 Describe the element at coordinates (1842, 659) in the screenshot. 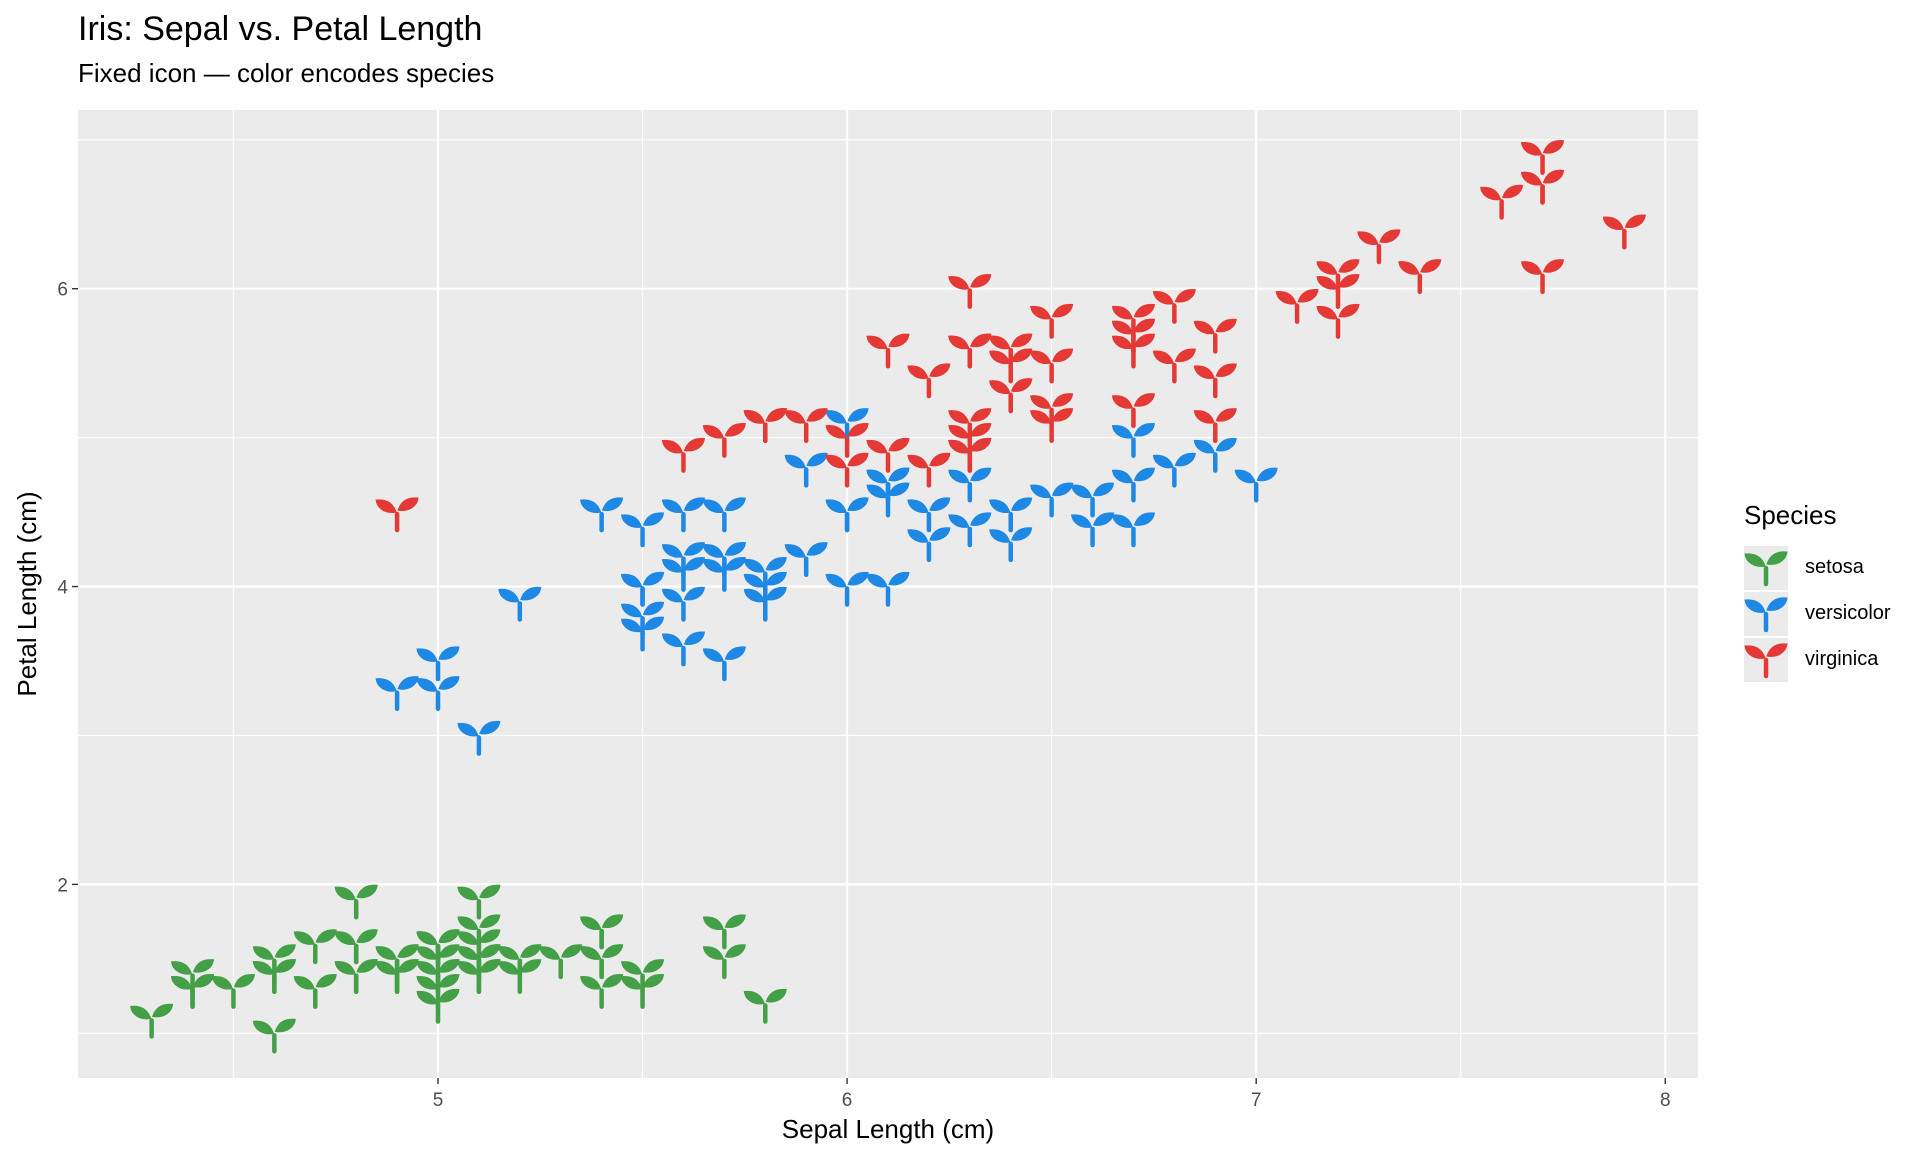

I see `legend-label-virginica: virginica` at that location.